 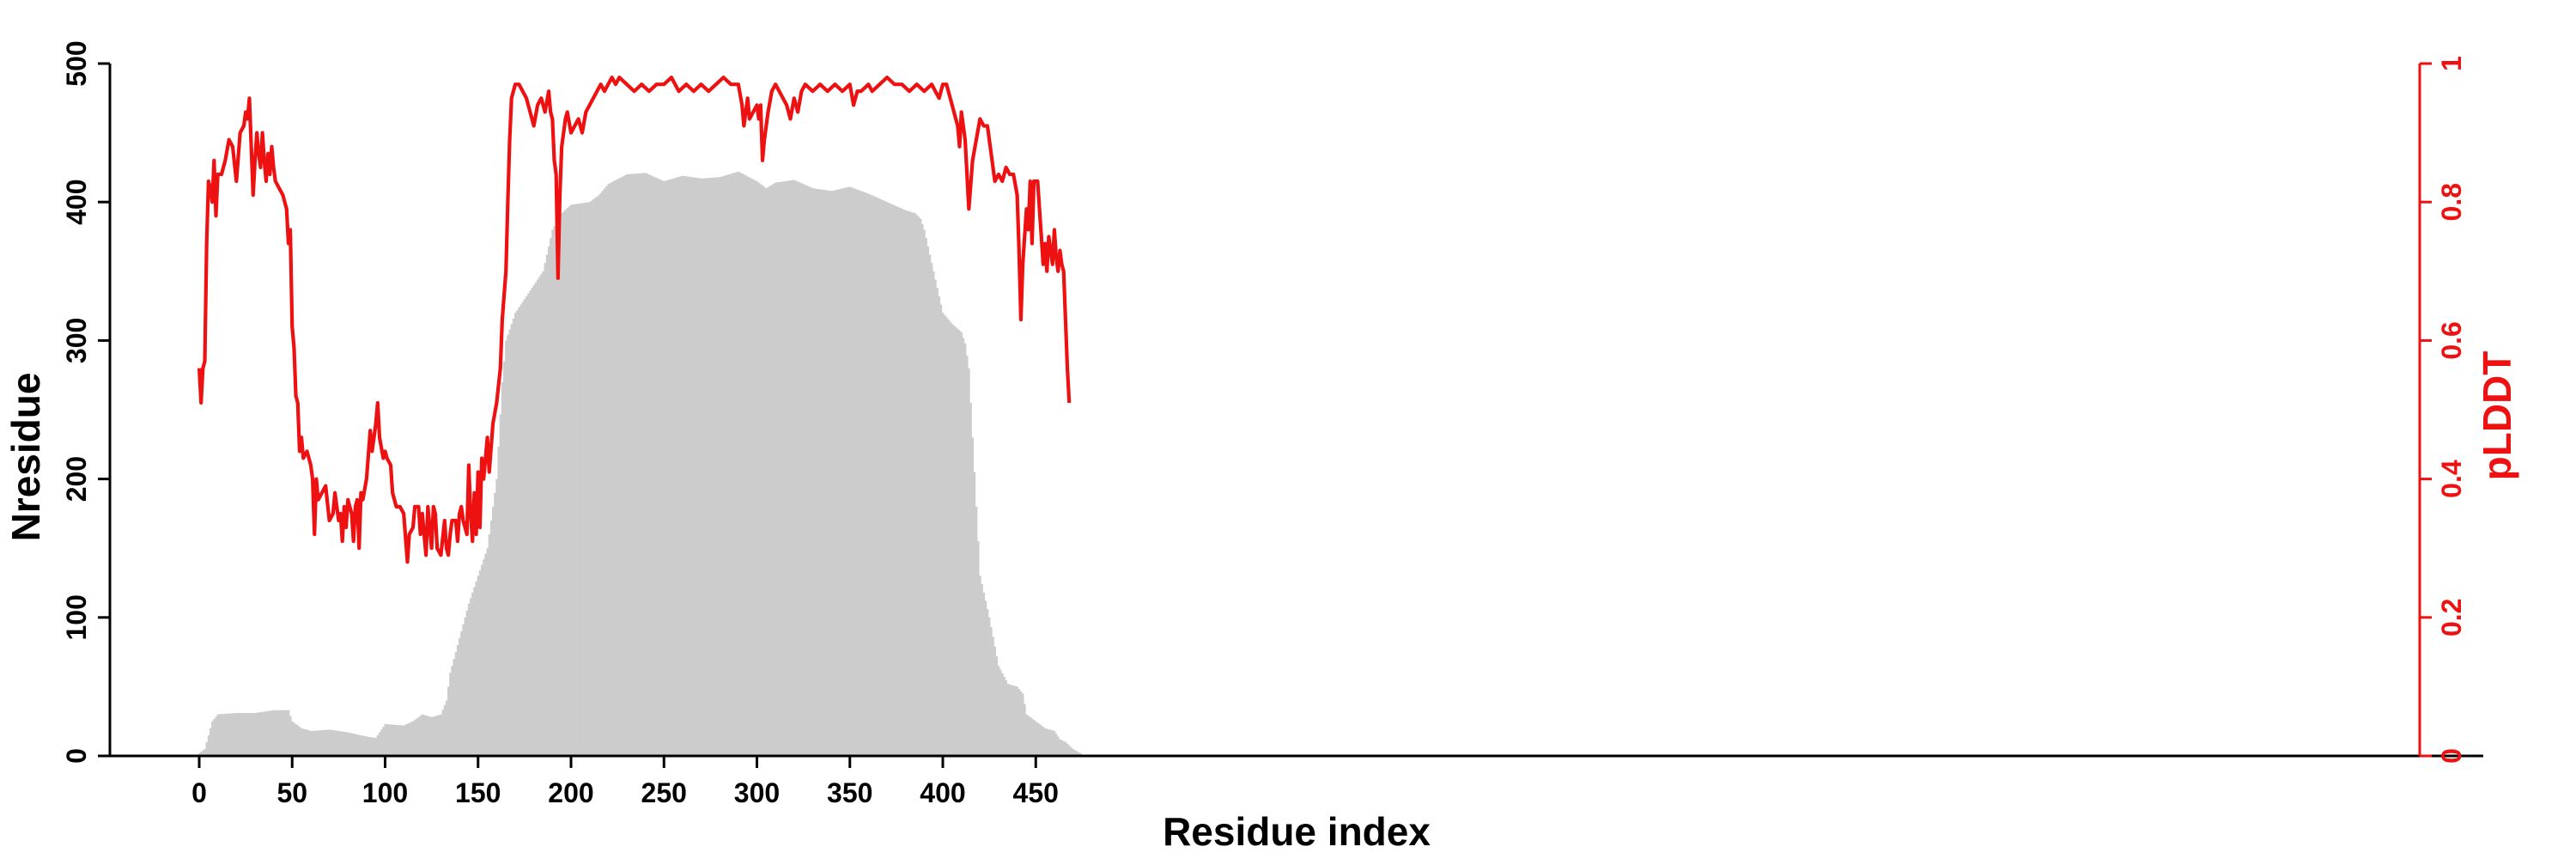 I want to click on x-tick-label: 50, so click(x=291, y=793).